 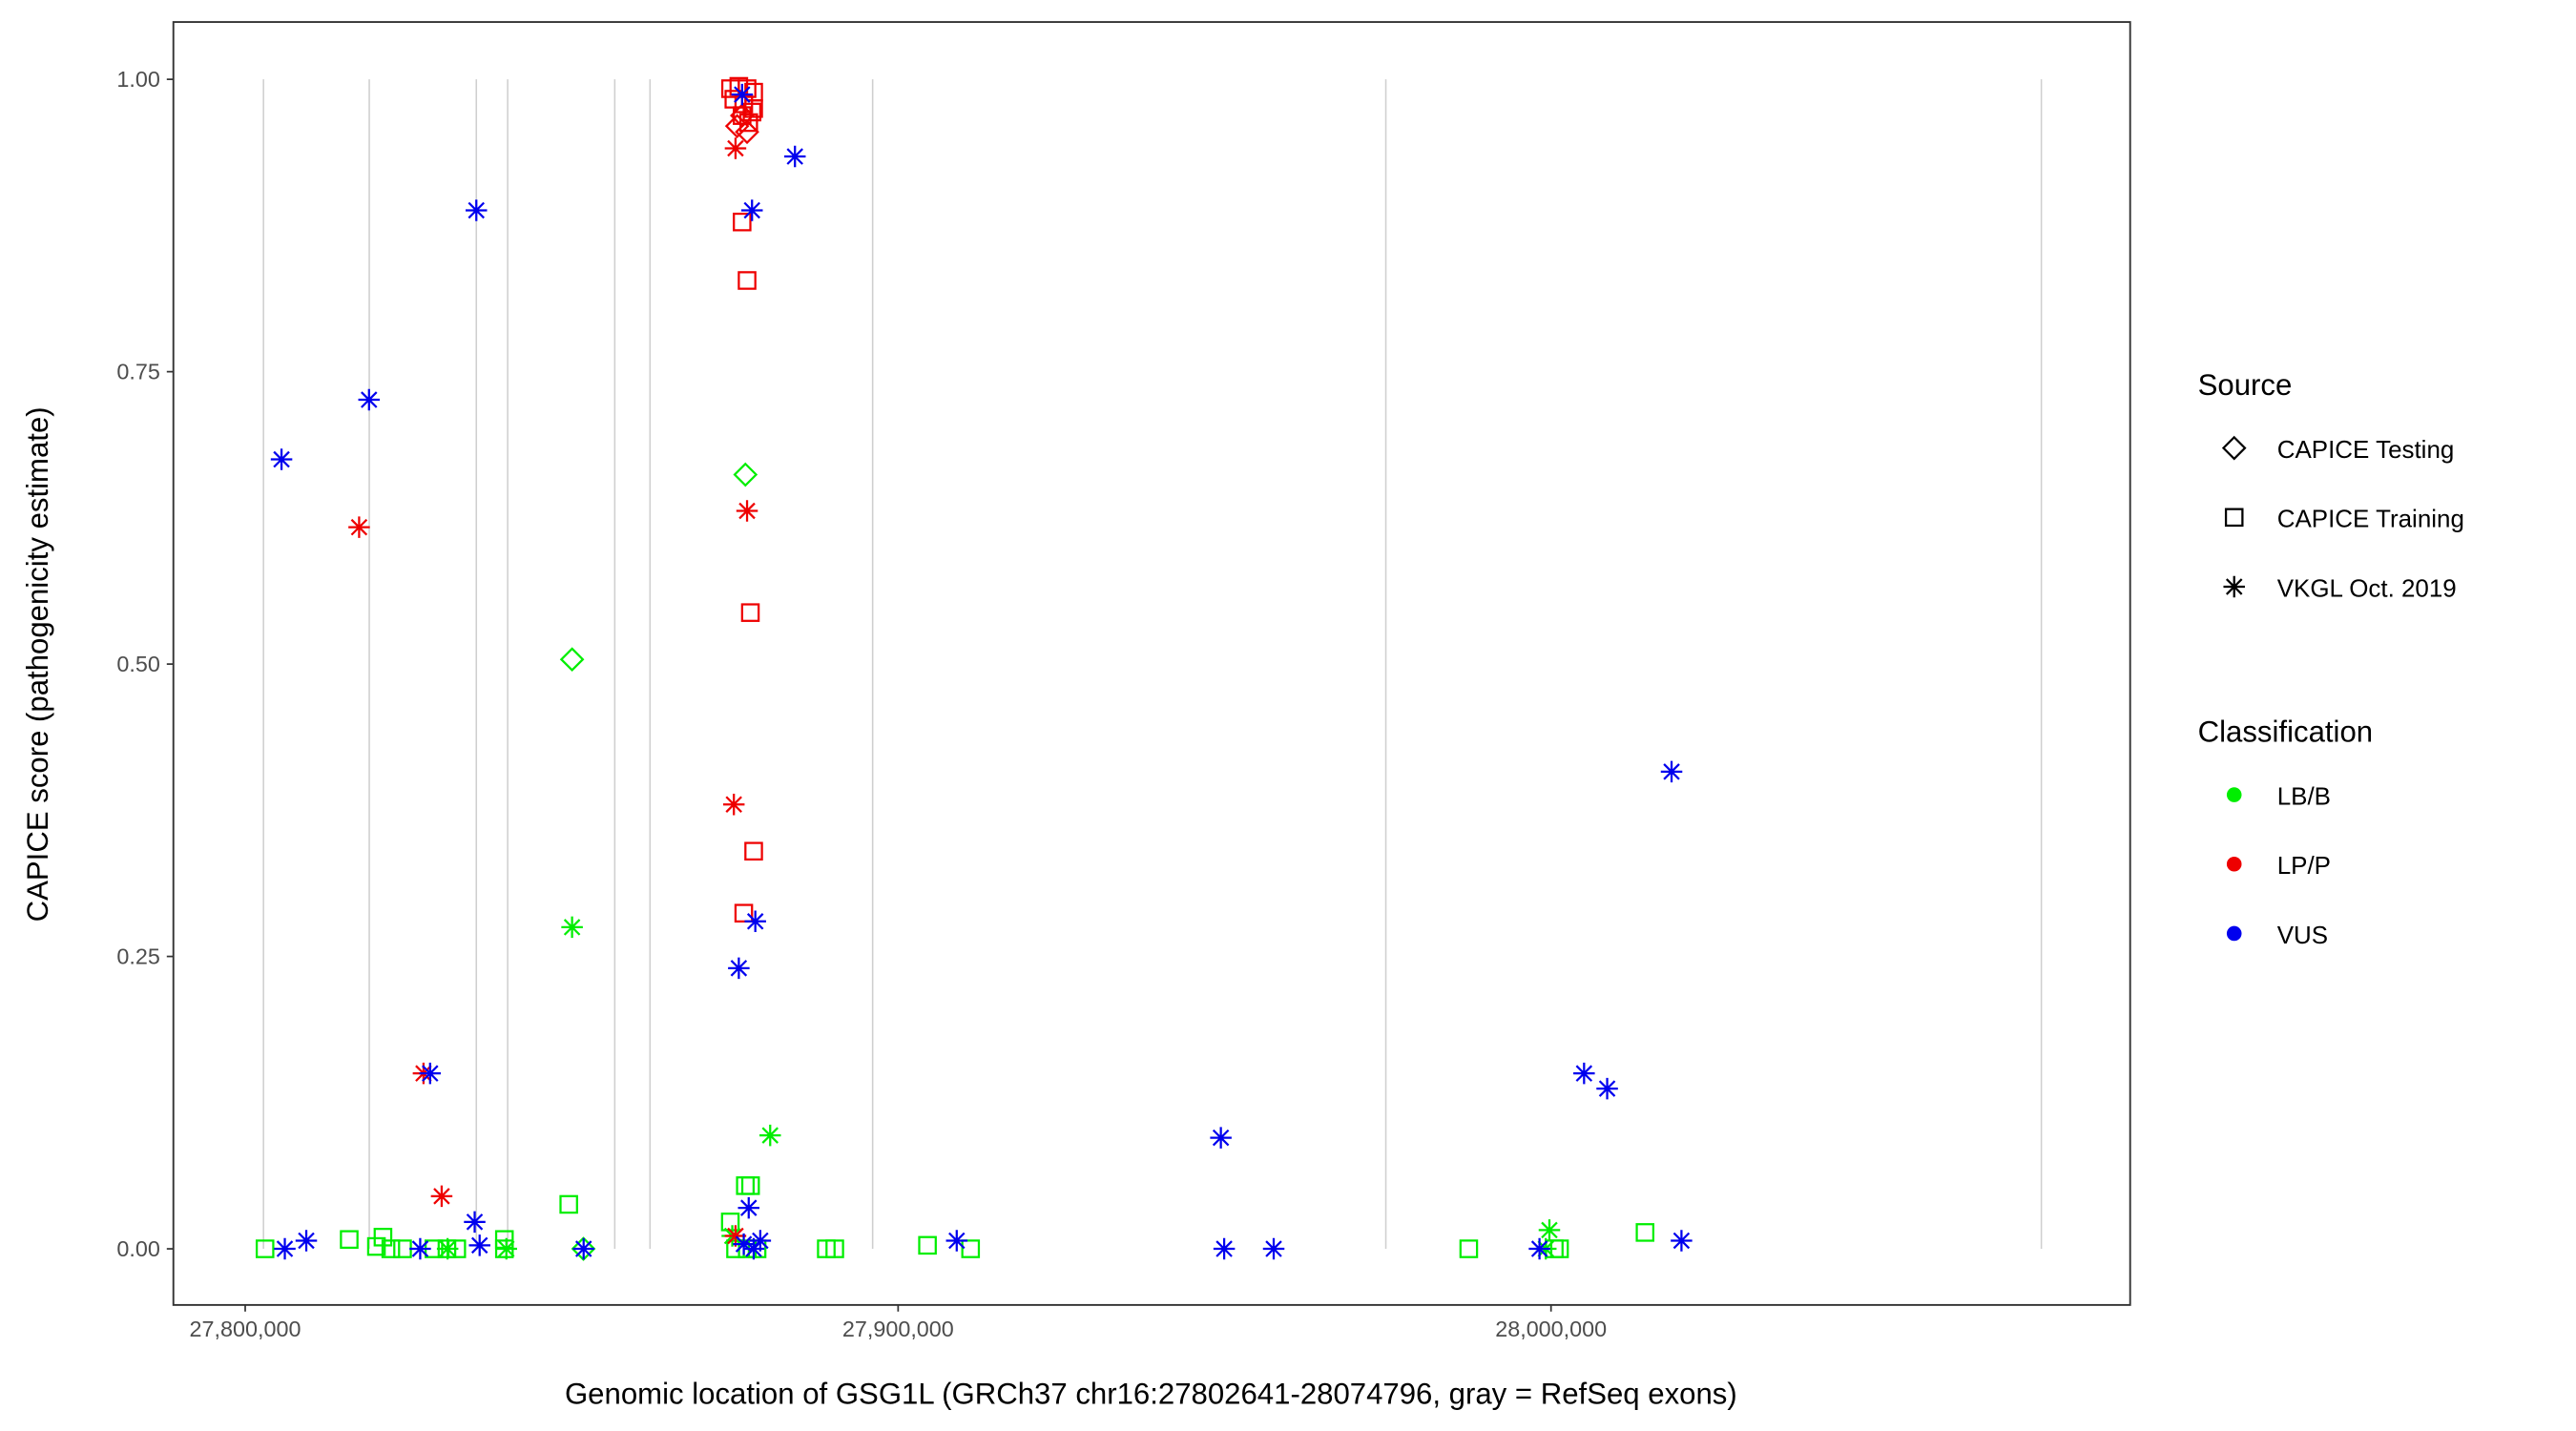 I want to click on legend-source-label: VKGL Oct. 2019, so click(x=2367, y=587).